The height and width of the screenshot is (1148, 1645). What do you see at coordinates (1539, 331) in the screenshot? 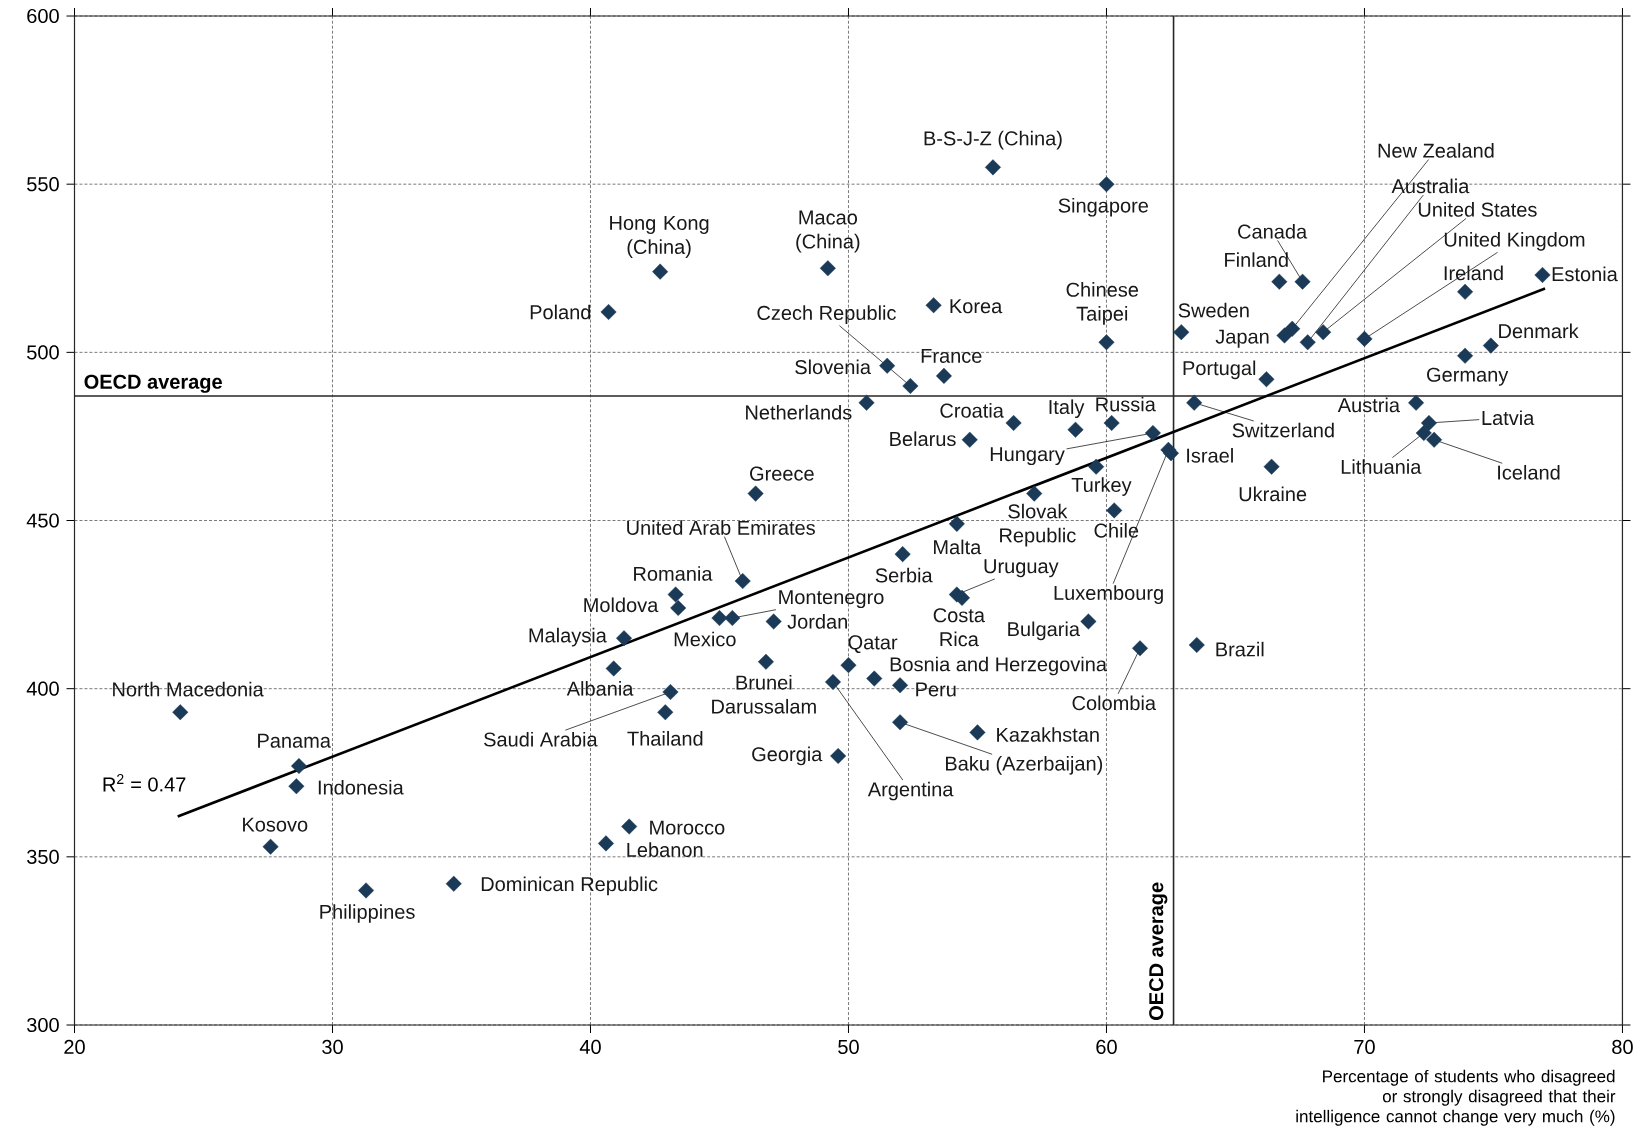
I see `annotation: Denmark` at bounding box center [1539, 331].